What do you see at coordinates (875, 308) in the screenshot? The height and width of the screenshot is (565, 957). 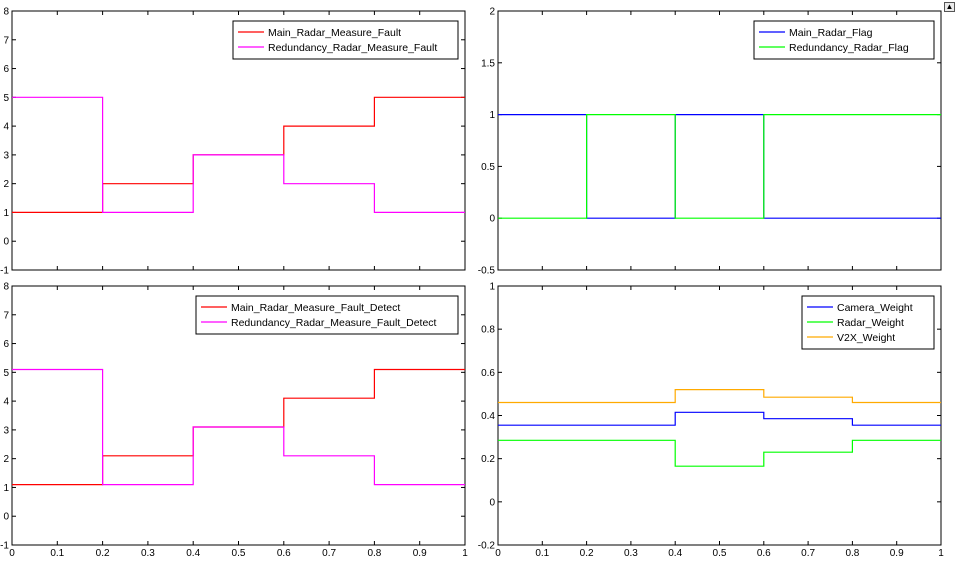 I see `legend-entry: Camera_Weight` at bounding box center [875, 308].